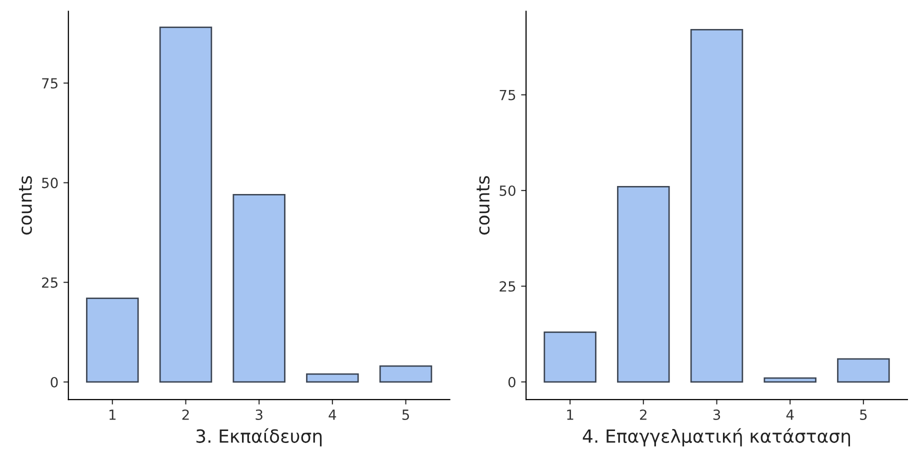  What do you see at coordinates (716, 437) in the screenshot?
I see `x-axis-title: 4. Επαγγελματική κατάσταση` at bounding box center [716, 437].